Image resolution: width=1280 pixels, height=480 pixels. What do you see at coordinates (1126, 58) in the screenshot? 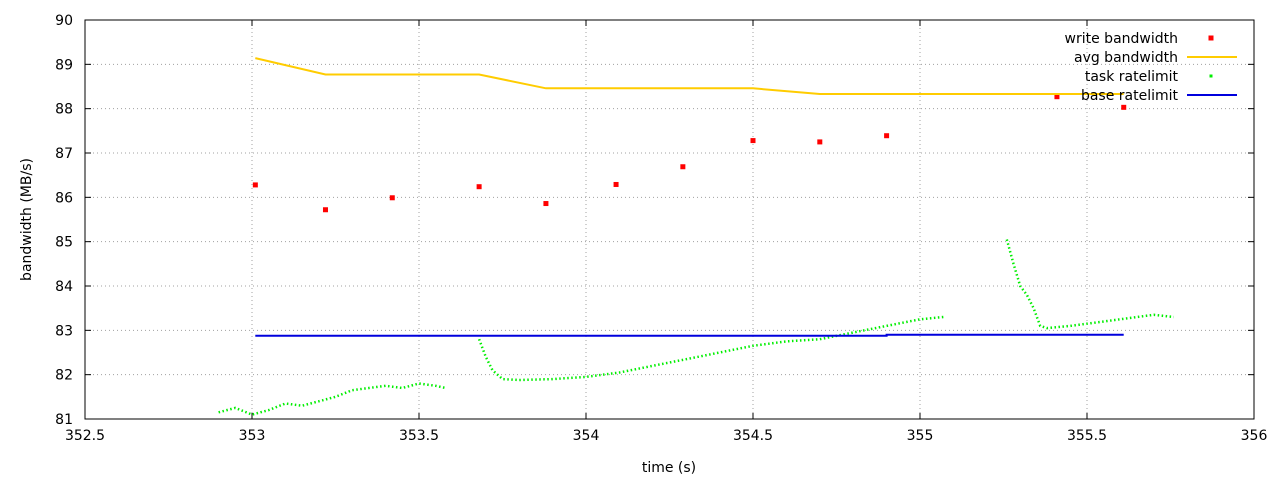
I see `legend-label: avg bandwidth` at bounding box center [1126, 58].